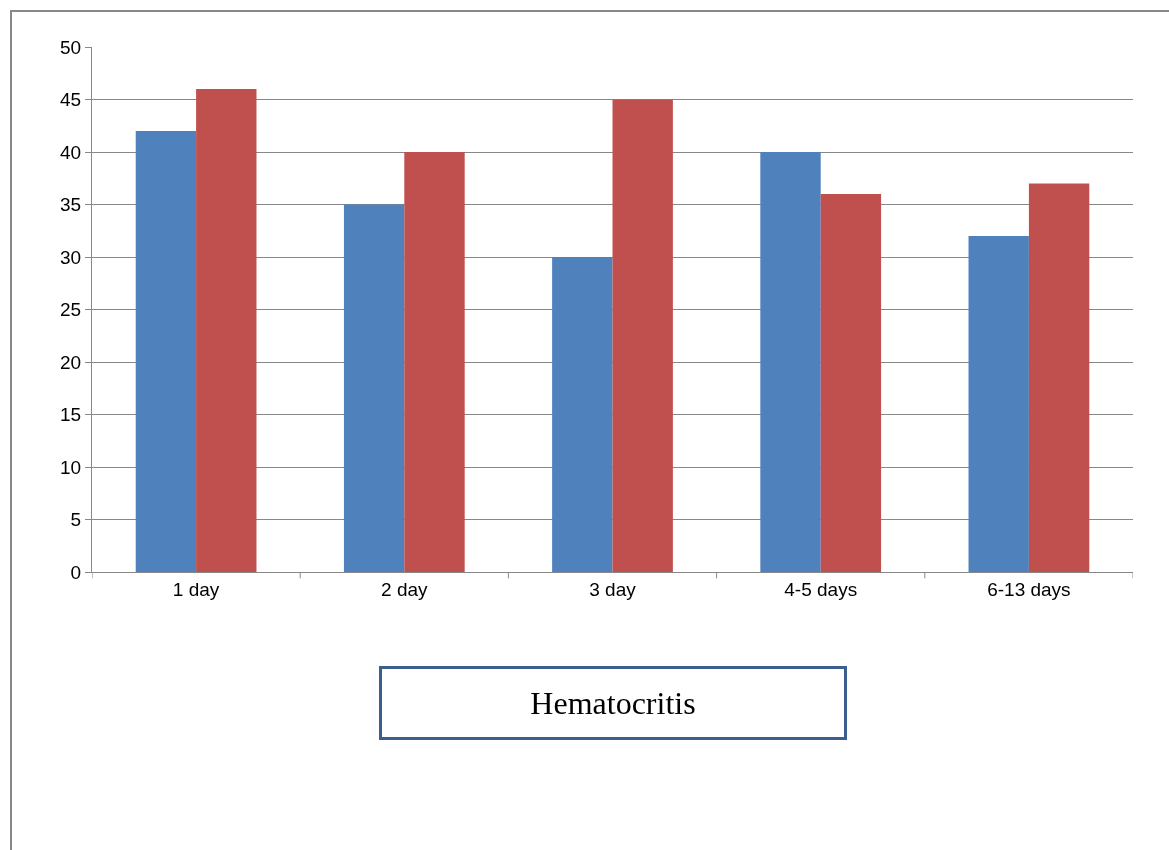 The width and height of the screenshot is (1169, 850). Describe the element at coordinates (76, 572) in the screenshot. I see `y-tick-label: 0` at that location.